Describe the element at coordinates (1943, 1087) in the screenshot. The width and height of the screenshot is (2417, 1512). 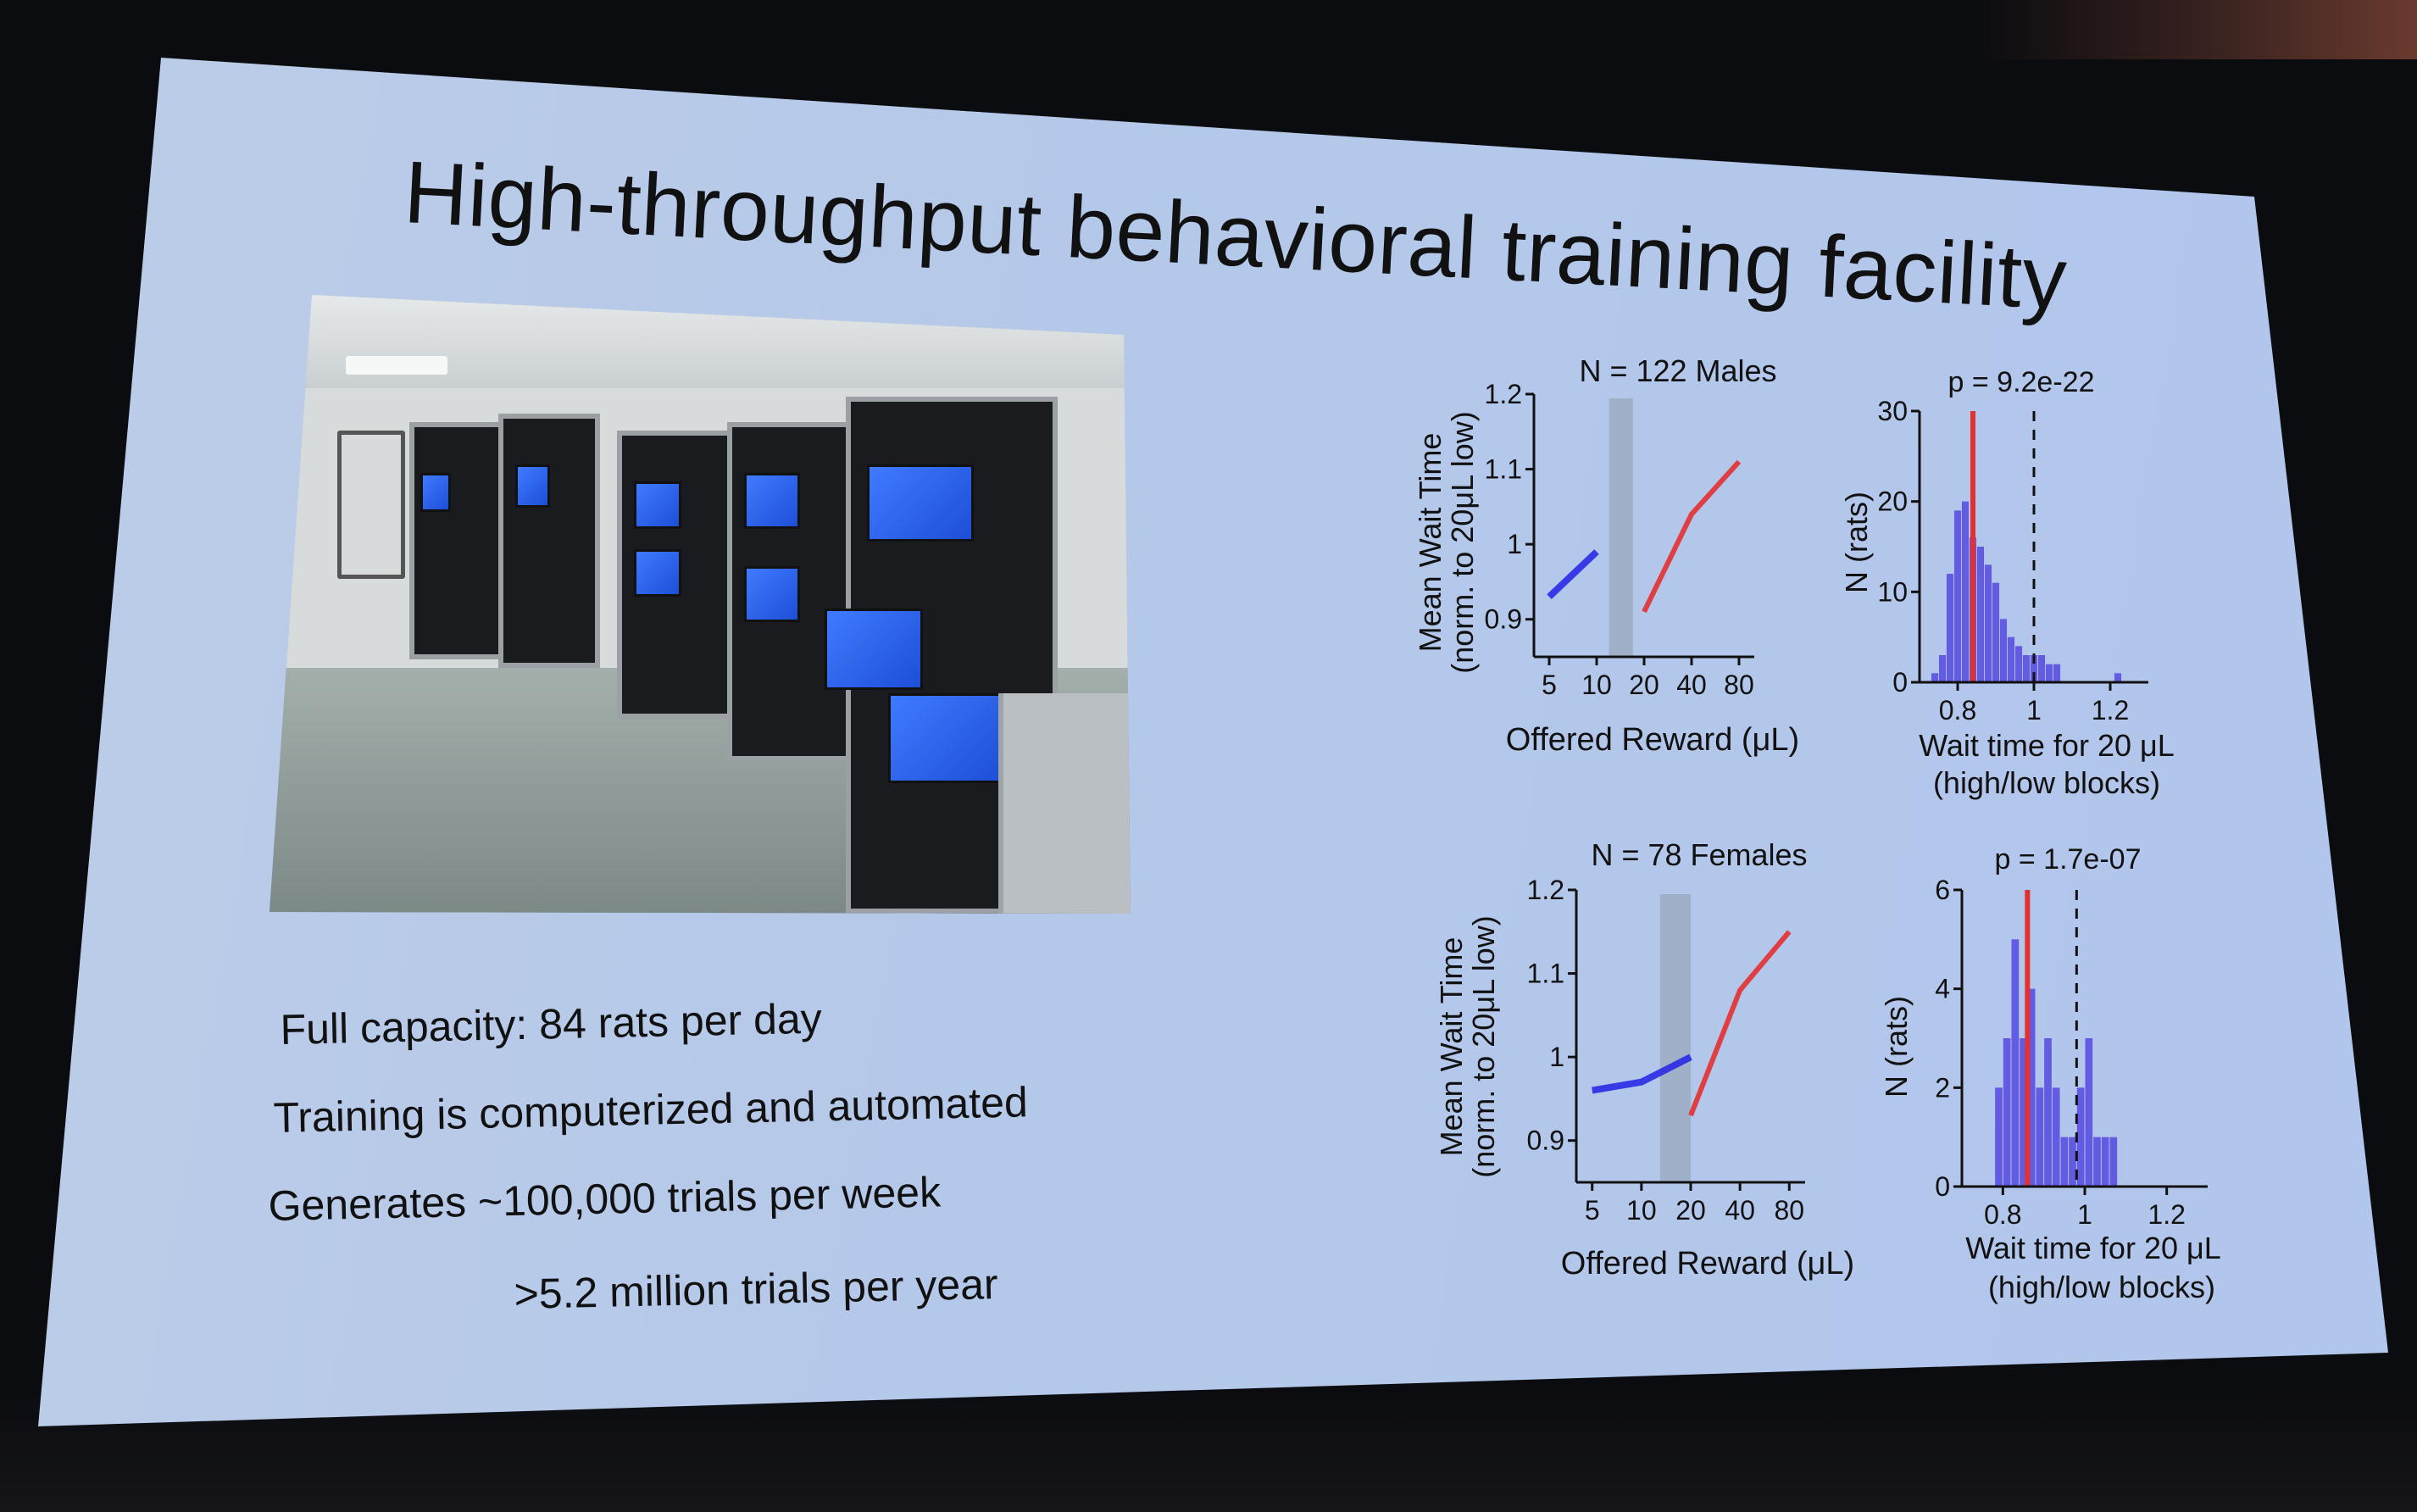
I see `y-tick-label: 2` at that location.